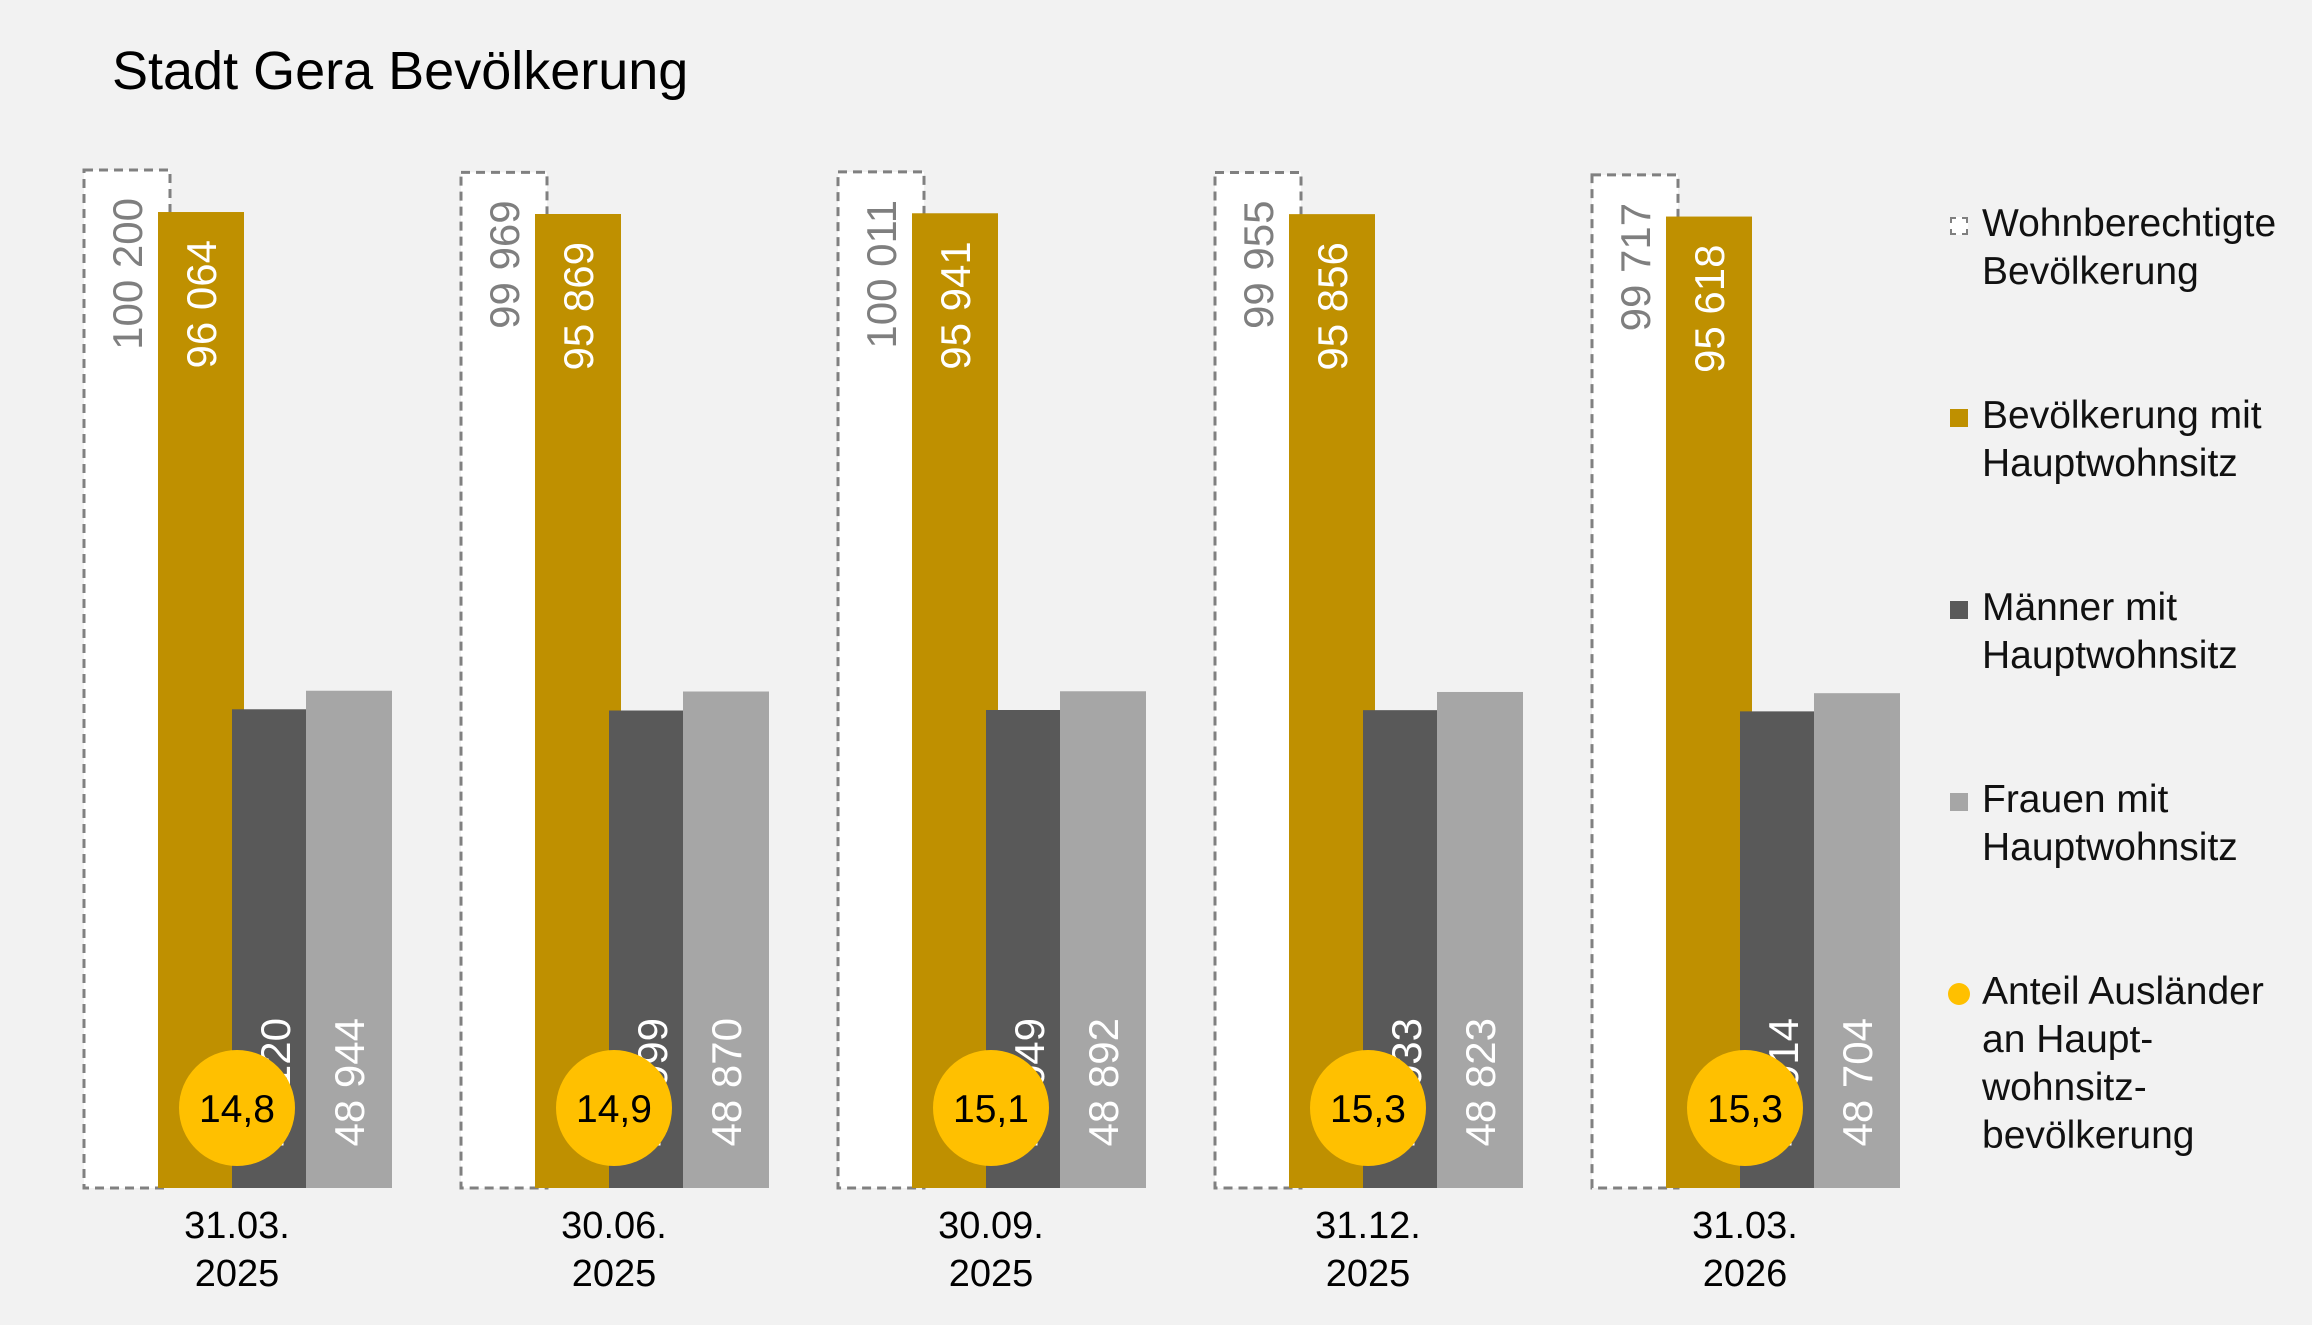 The image size is (2312, 1325). Describe the element at coordinates (1480, 1082) in the screenshot. I see `value-label-frauen-4: 48 823` at that location.